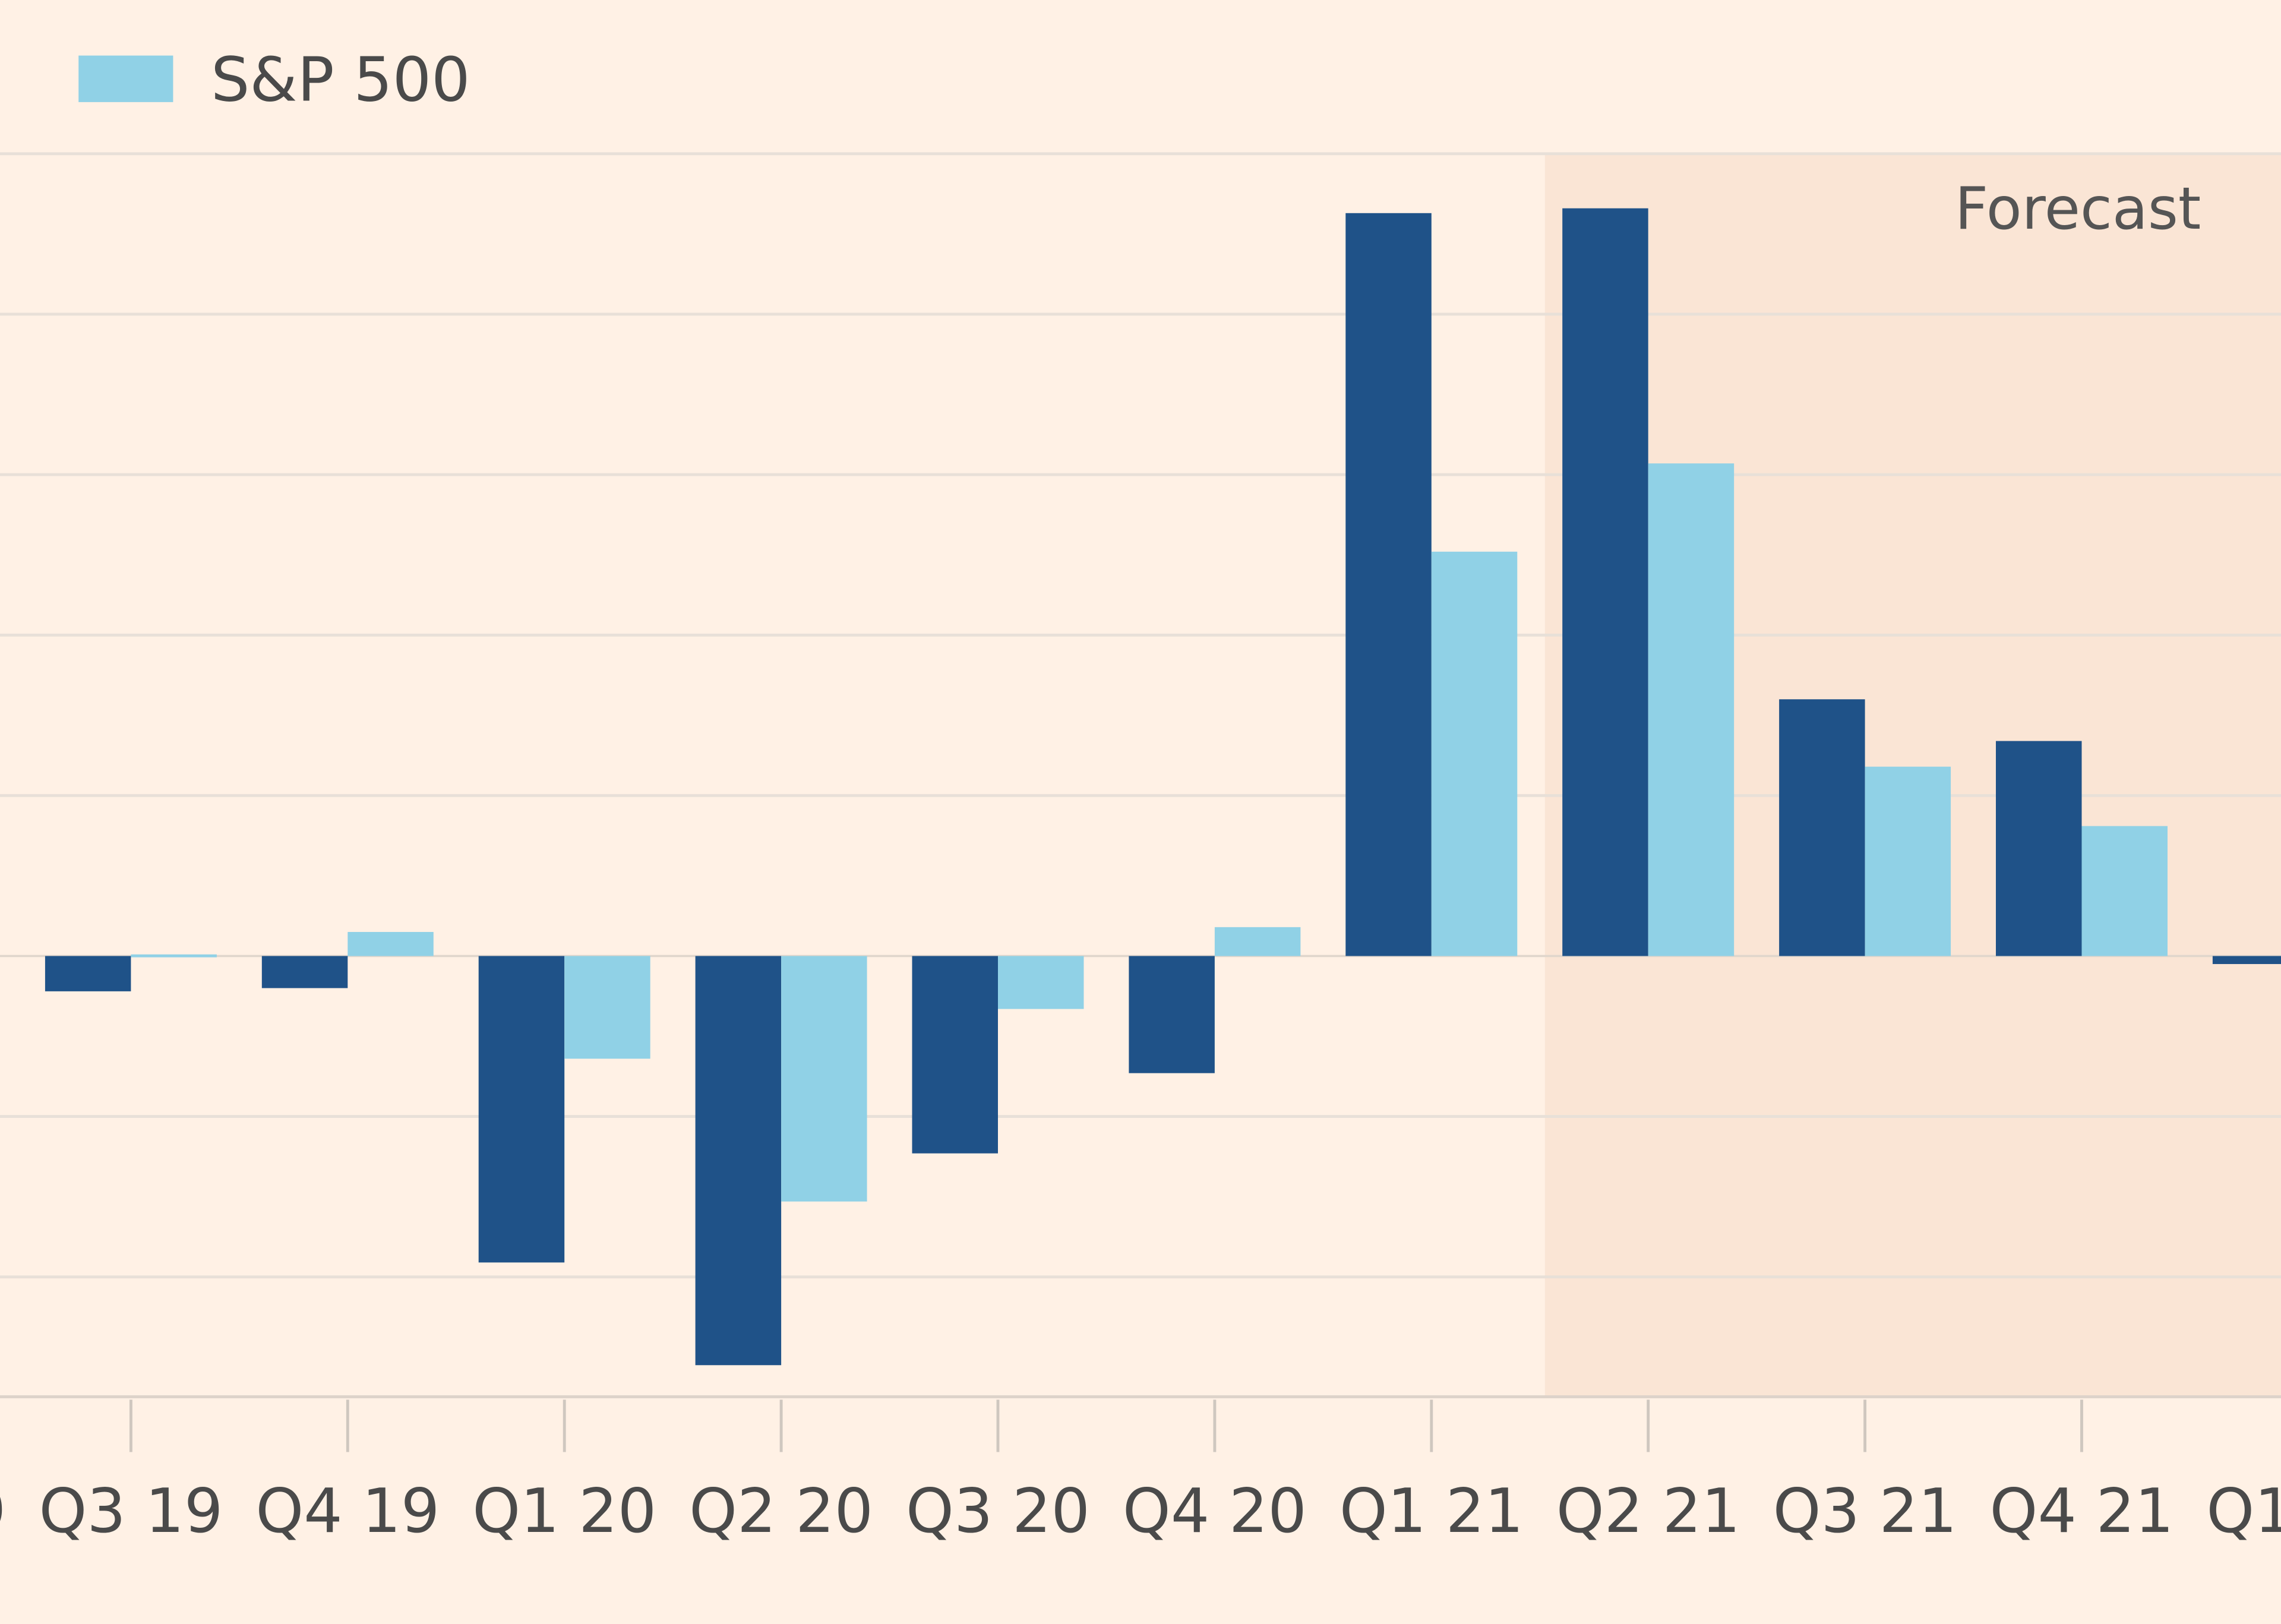 The height and width of the screenshot is (1624, 2281). What do you see at coordinates (131, 1511) in the screenshot?
I see `x-tick-label: Q3 19` at bounding box center [131, 1511].